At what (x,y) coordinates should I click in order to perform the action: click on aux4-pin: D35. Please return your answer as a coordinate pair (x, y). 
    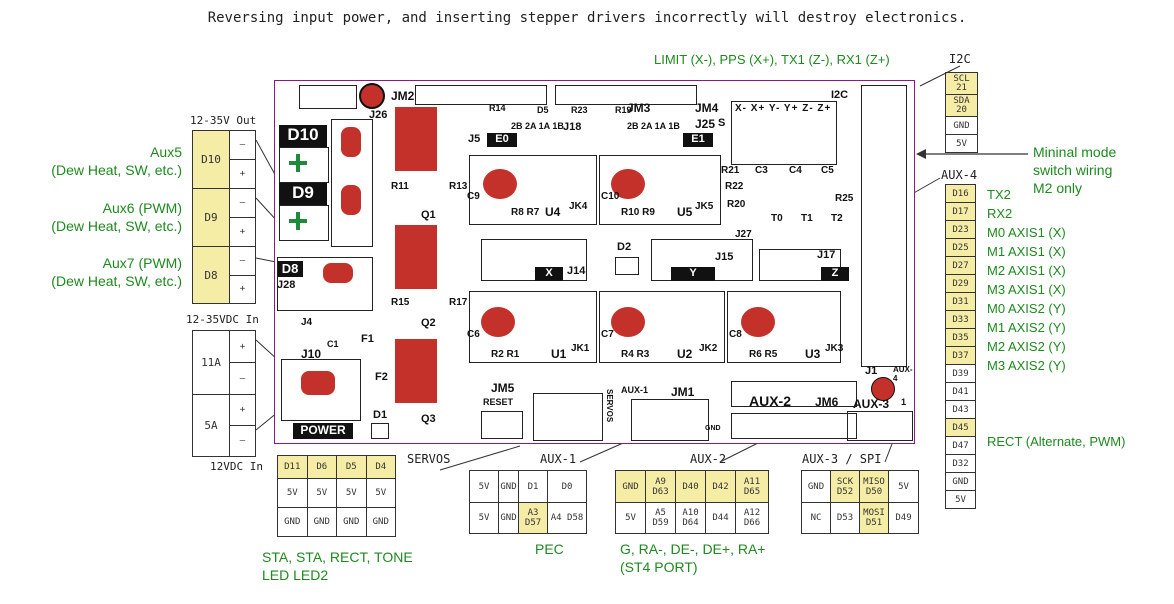
    Looking at the image, I should click on (960, 337).